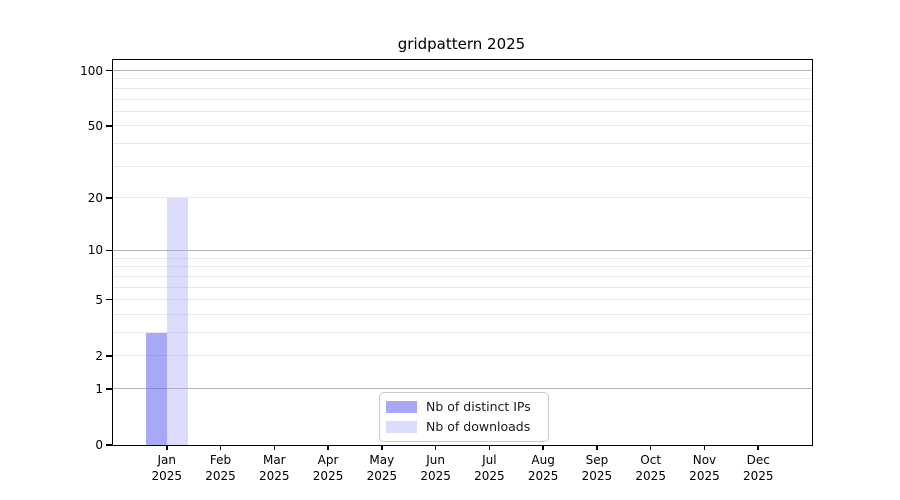 The height and width of the screenshot is (500, 900). Describe the element at coordinates (177, 321) in the screenshot. I see `bar-nb-of-downloads-jan` at that location.